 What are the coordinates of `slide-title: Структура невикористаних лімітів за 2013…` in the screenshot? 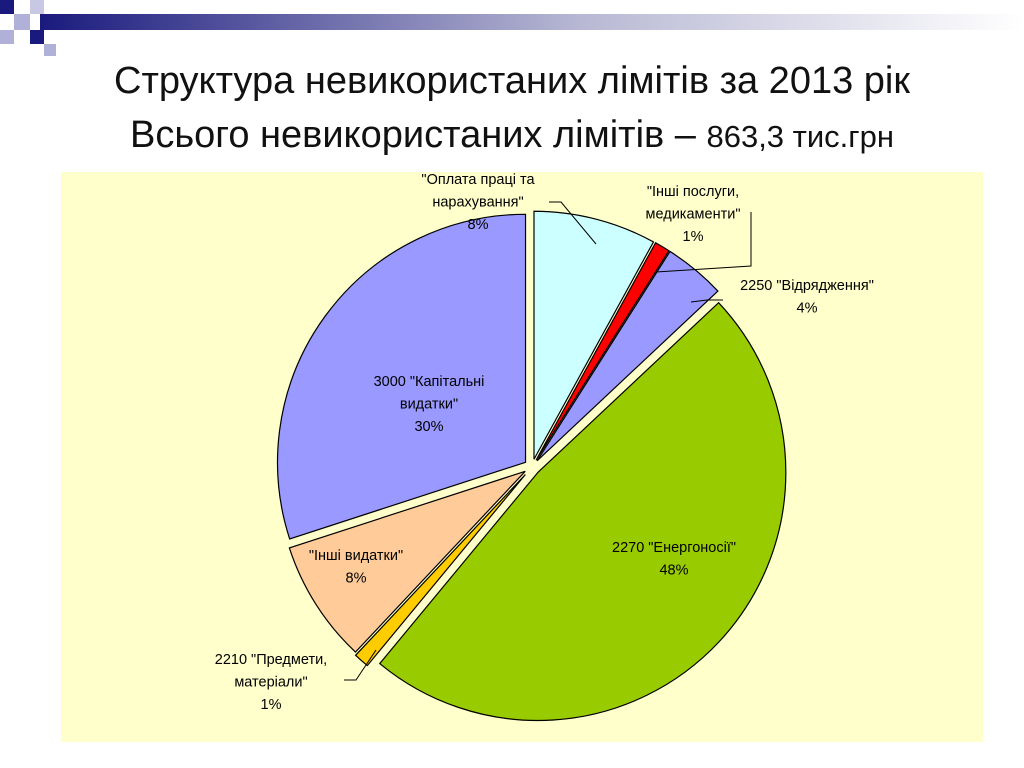 It's located at (512, 81).